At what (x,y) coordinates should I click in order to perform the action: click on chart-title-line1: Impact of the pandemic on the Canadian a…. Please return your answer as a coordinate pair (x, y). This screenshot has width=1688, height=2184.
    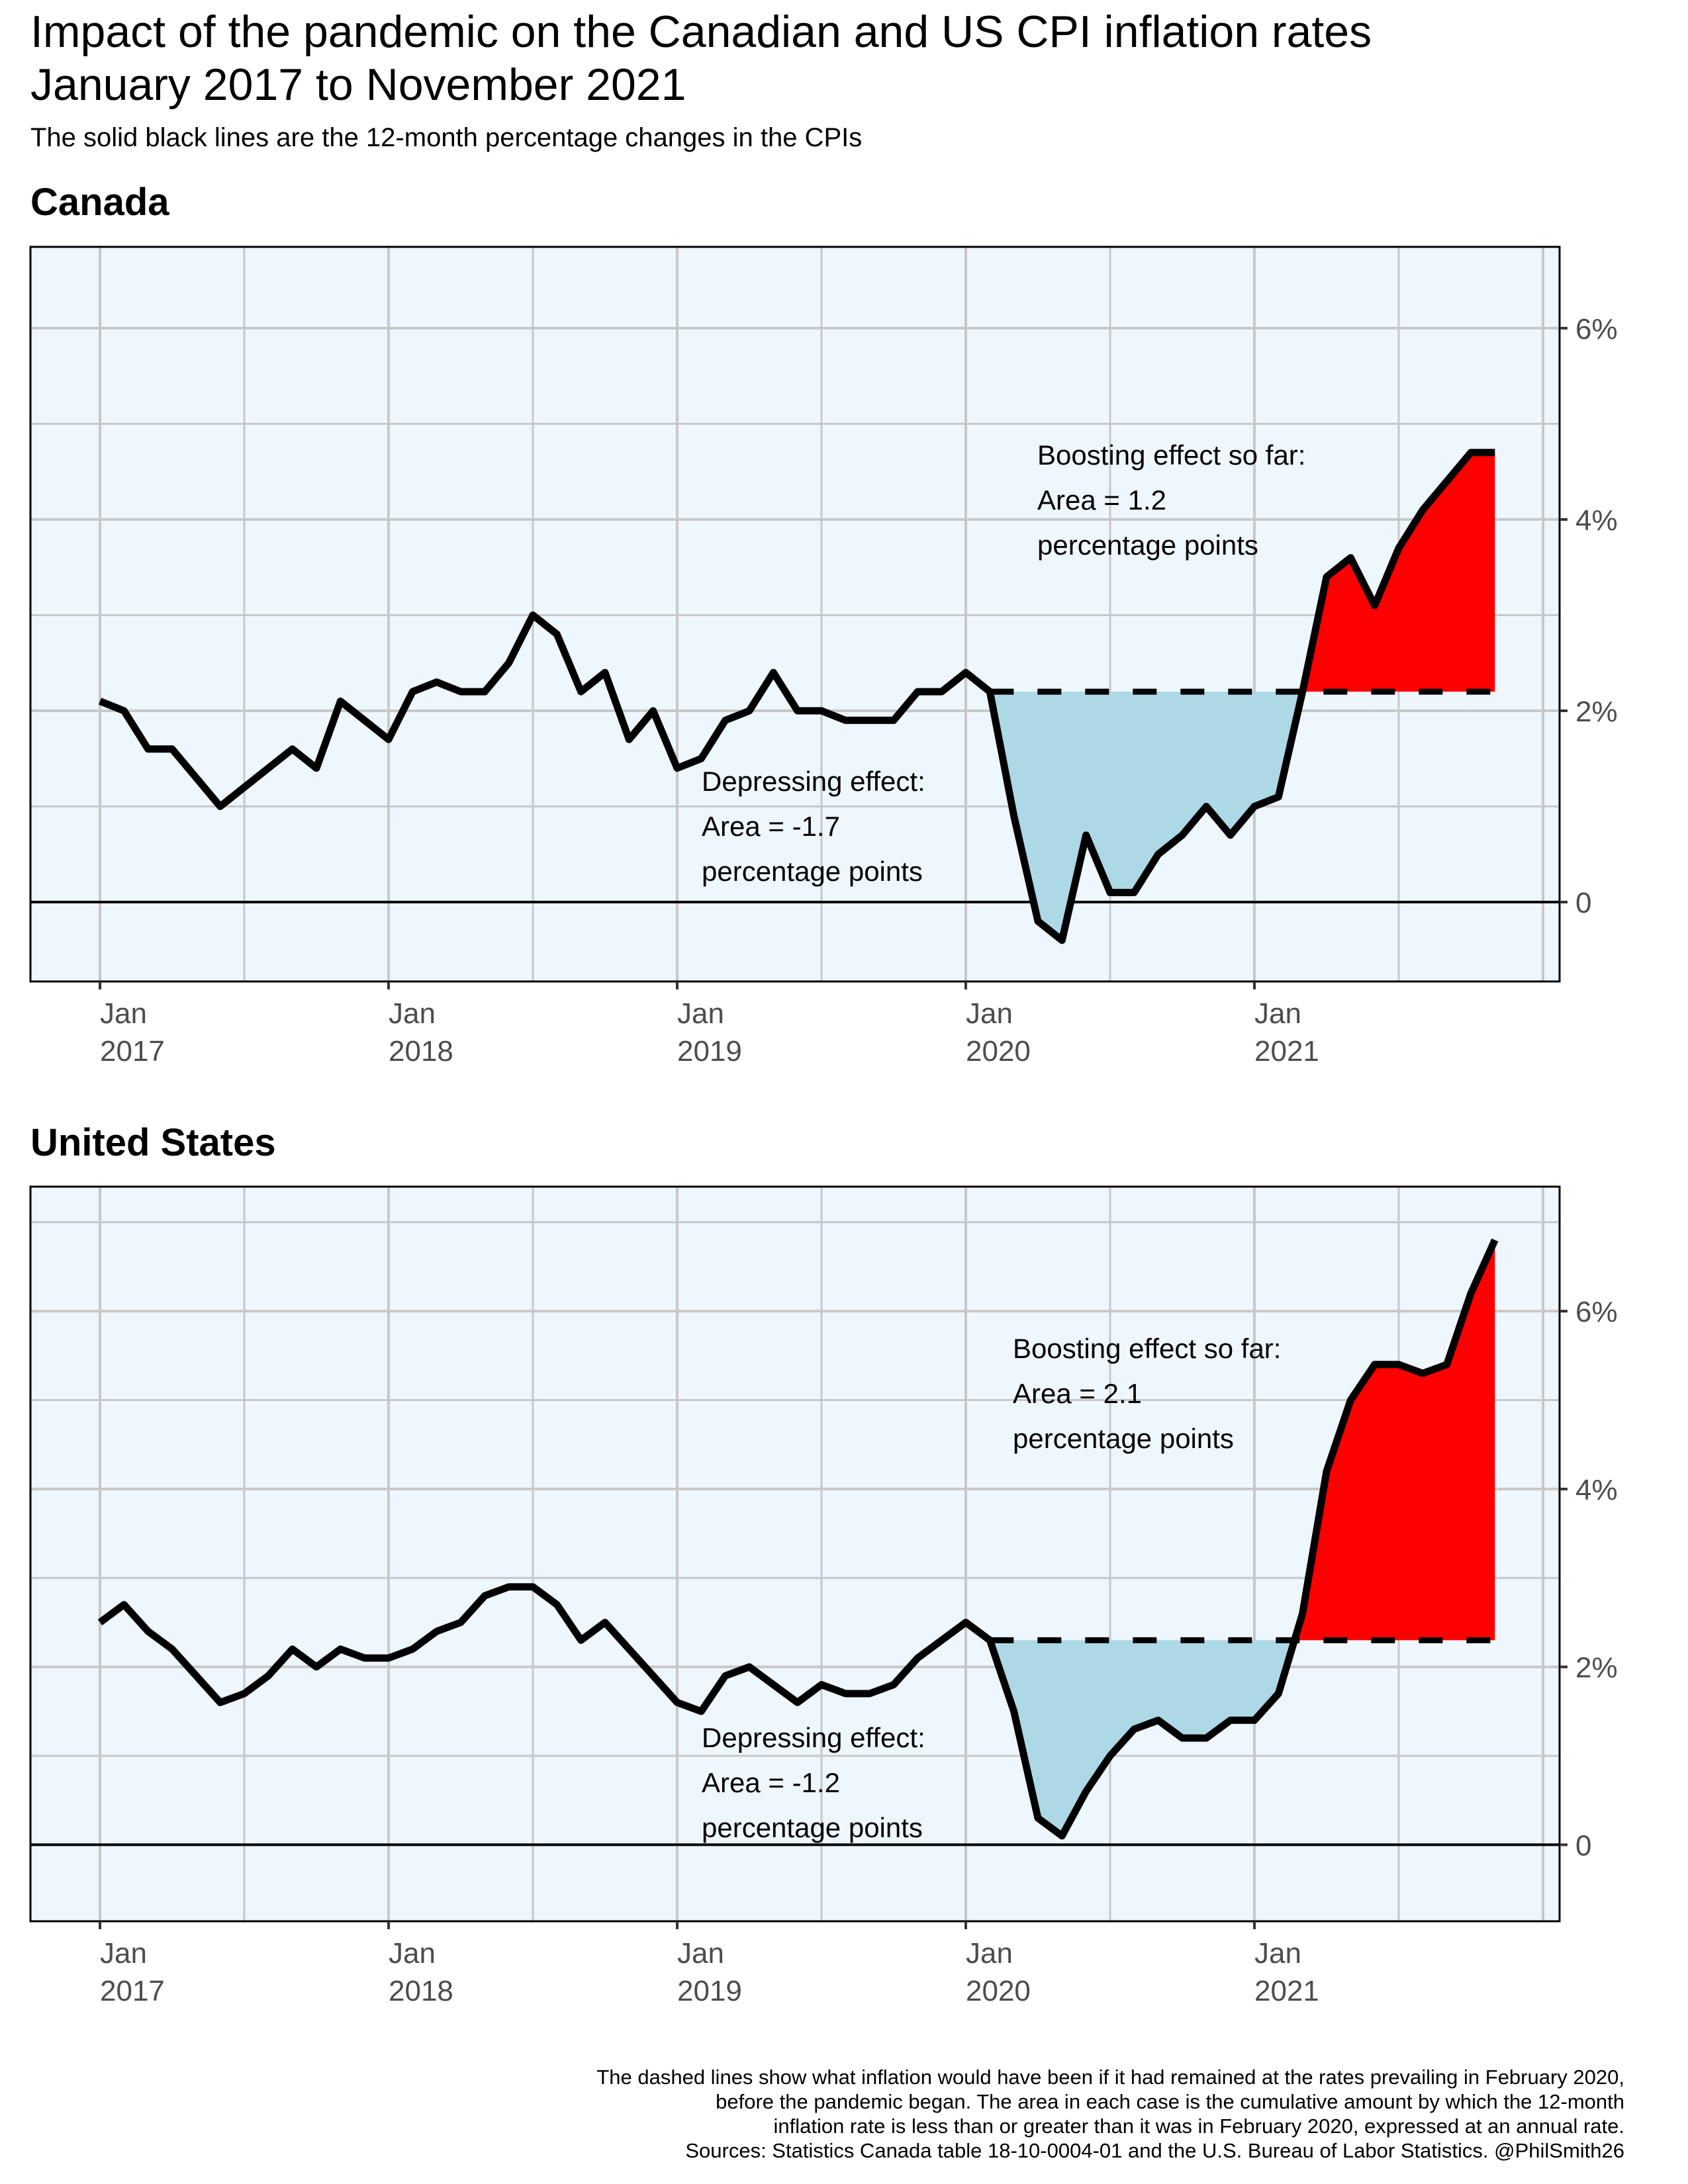
    Looking at the image, I should click on (701, 32).